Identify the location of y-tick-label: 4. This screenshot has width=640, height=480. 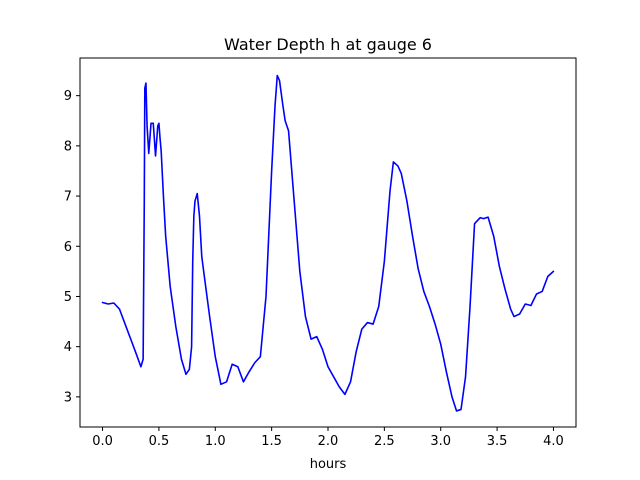
(68, 347).